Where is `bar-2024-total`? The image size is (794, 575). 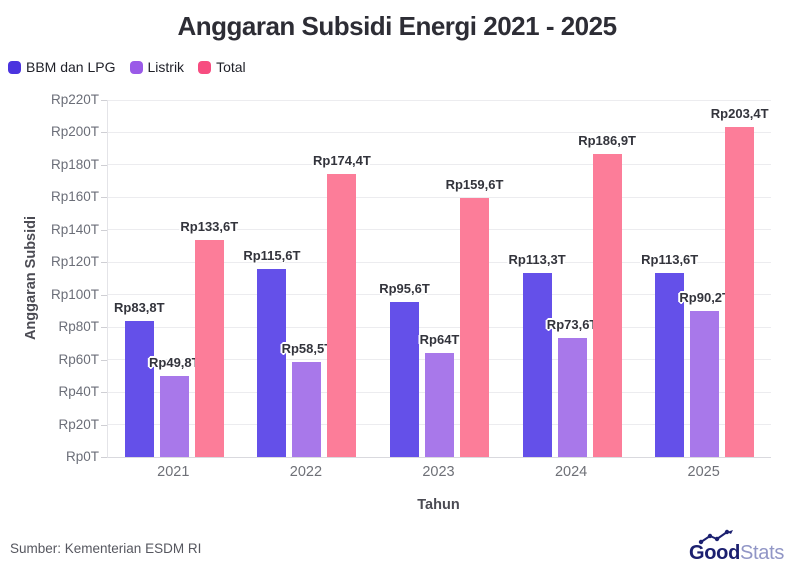 bar-2024-total is located at coordinates (607, 305).